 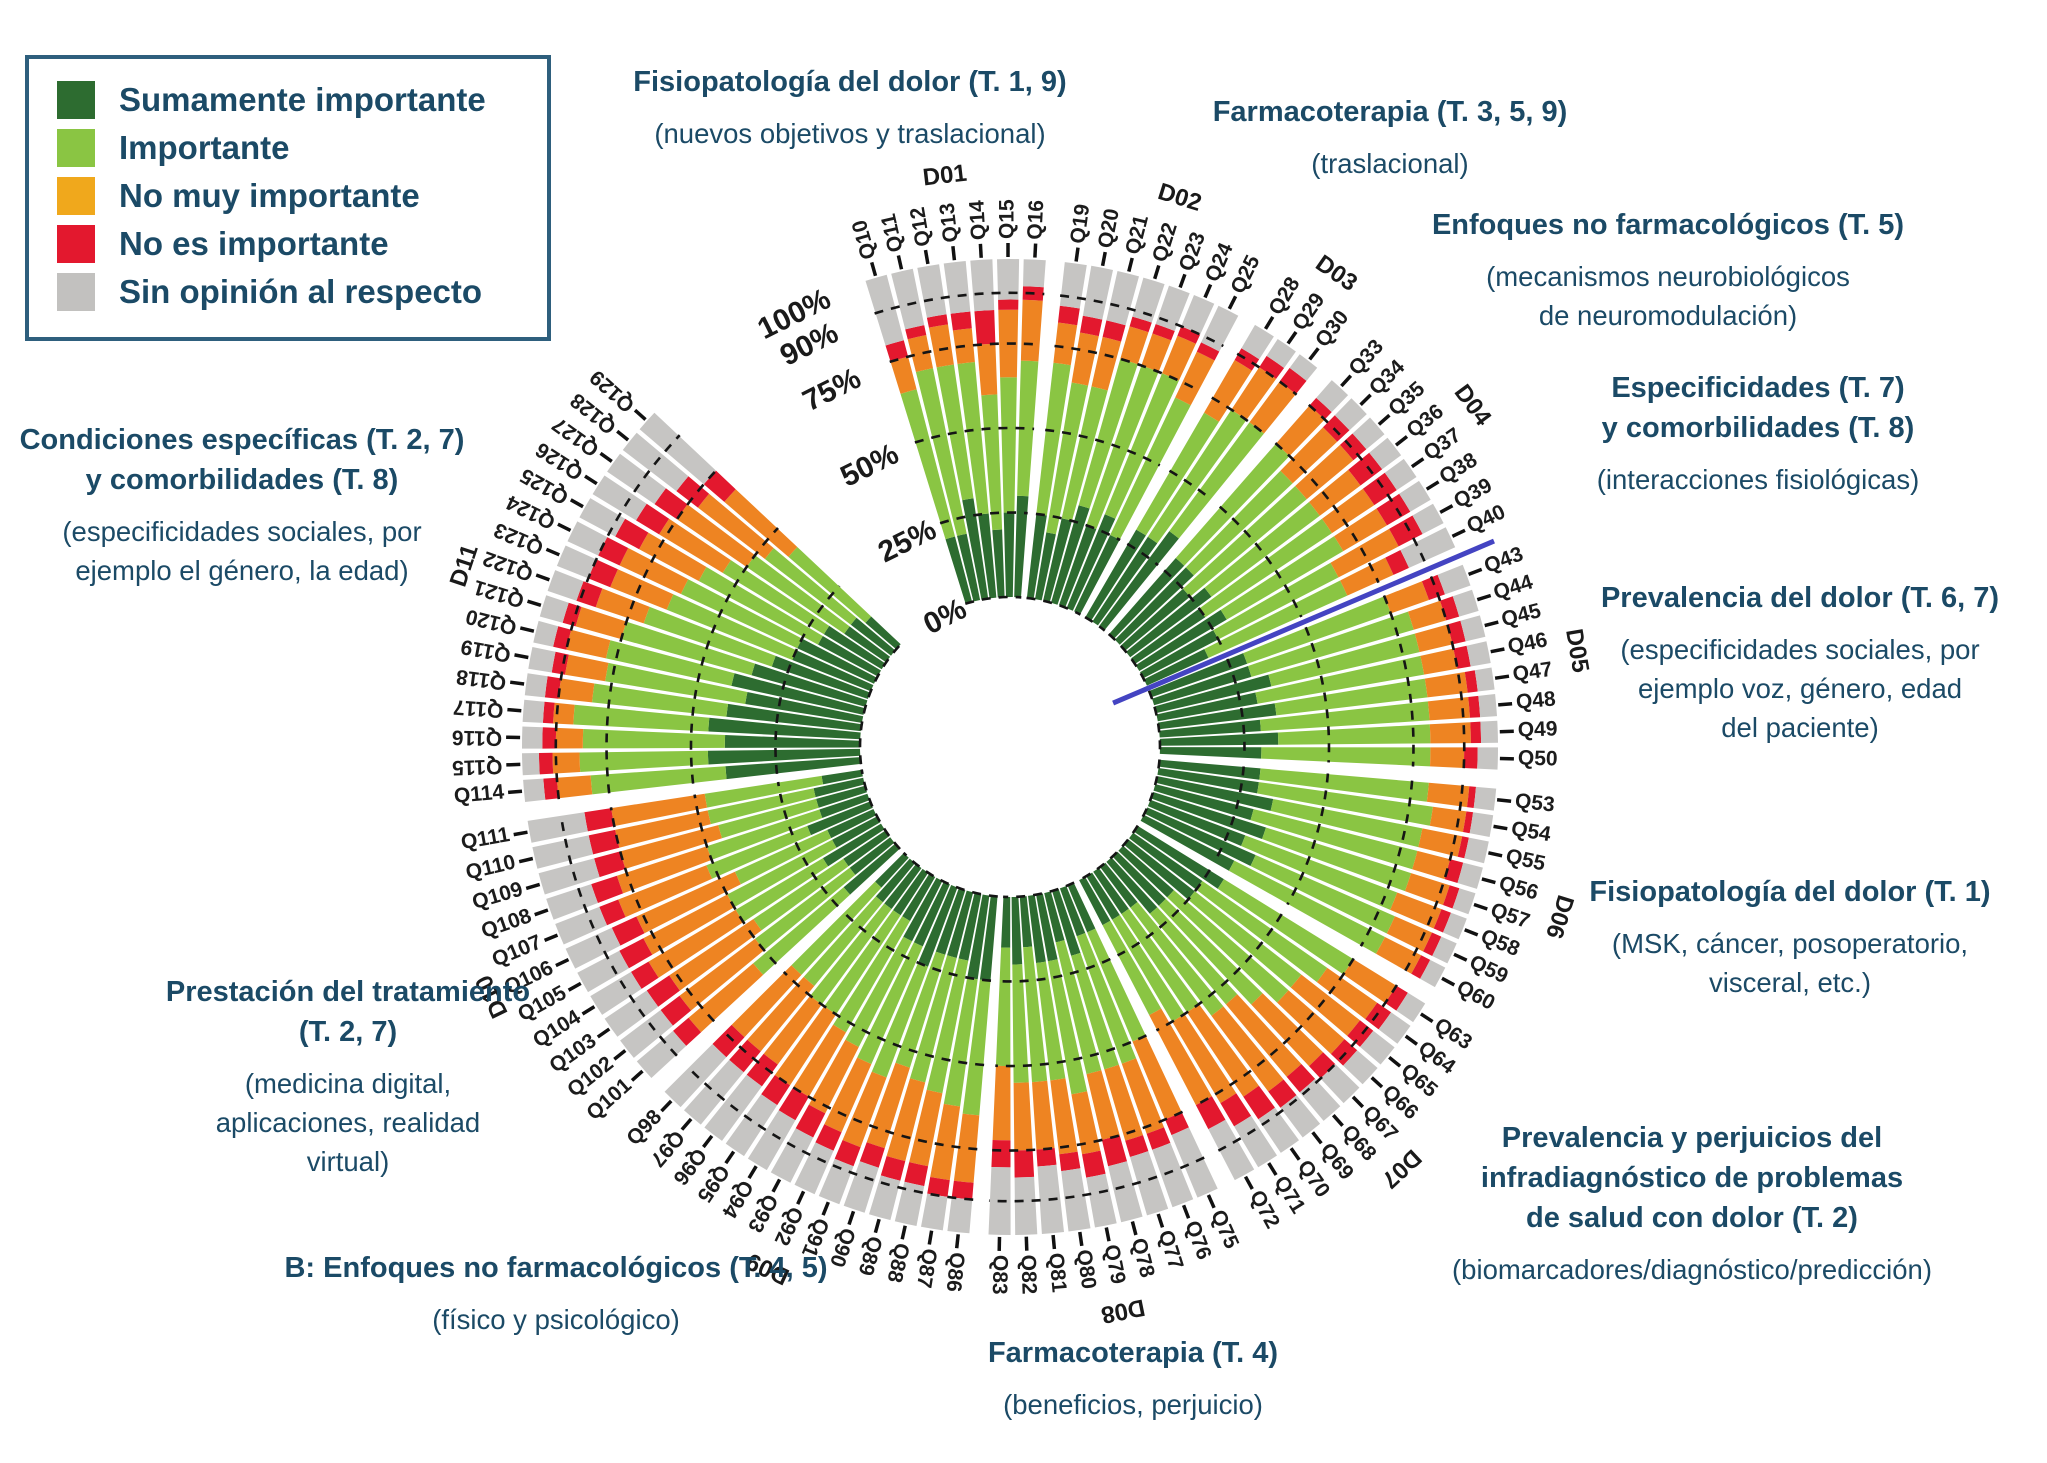 I want to click on question-label-Q53: Q53, so click(x=1535, y=802).